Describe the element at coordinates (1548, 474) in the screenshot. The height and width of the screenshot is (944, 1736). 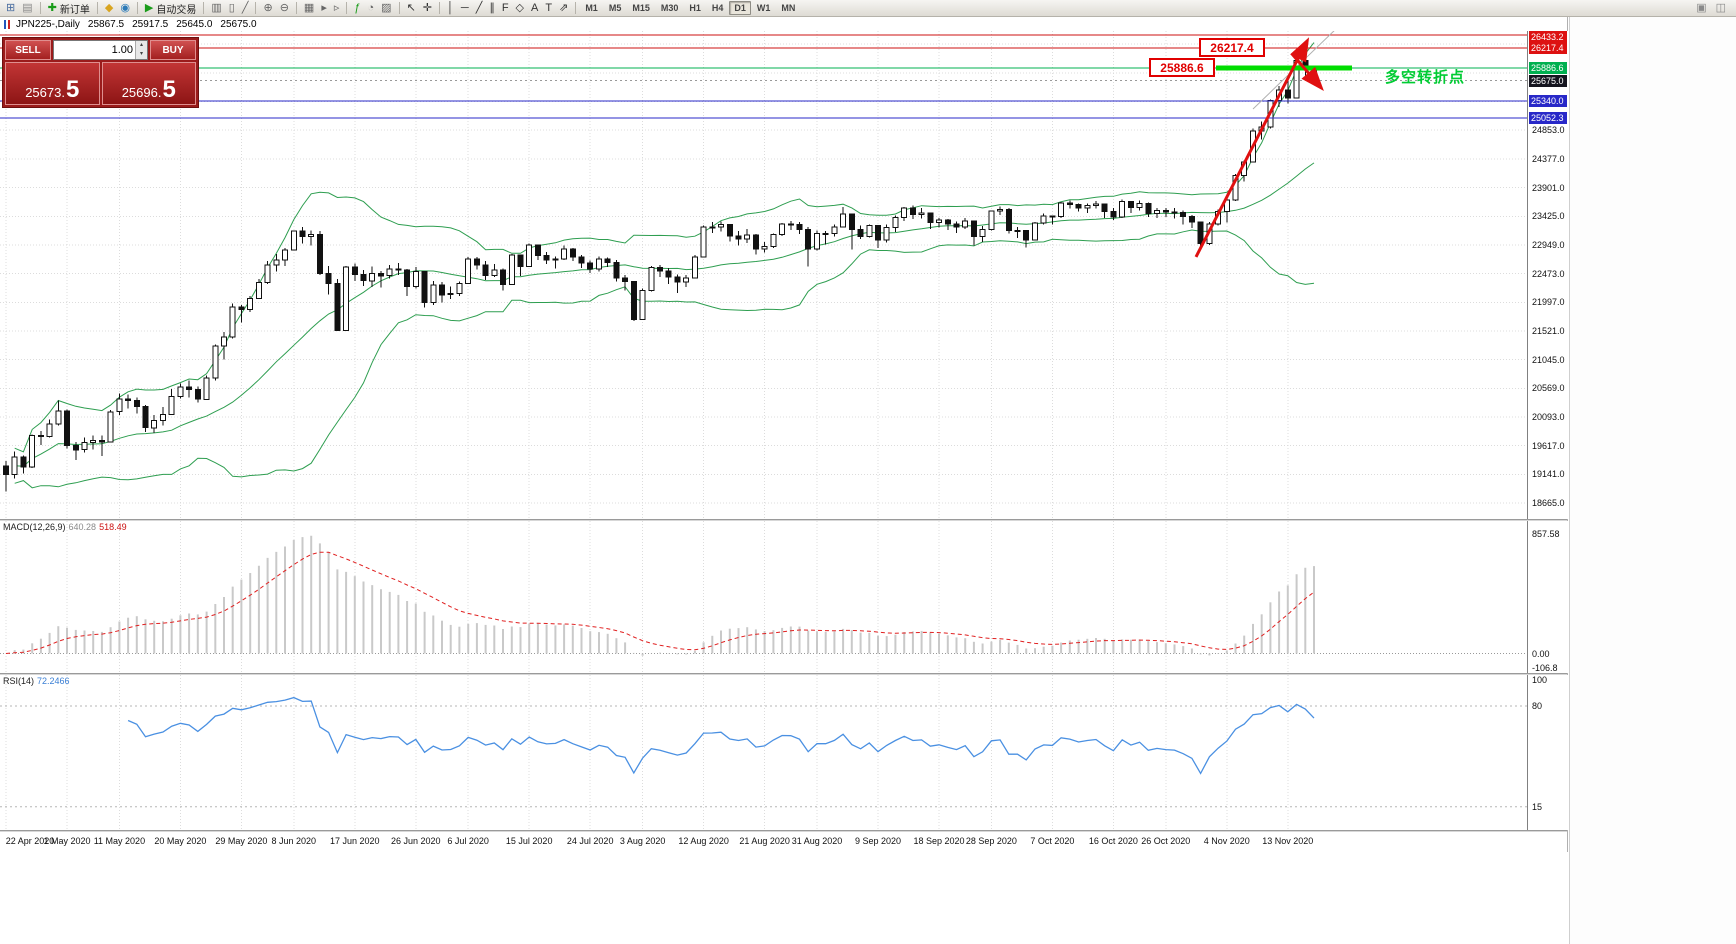
I see `price-axis-label: 19141.0` at that location.